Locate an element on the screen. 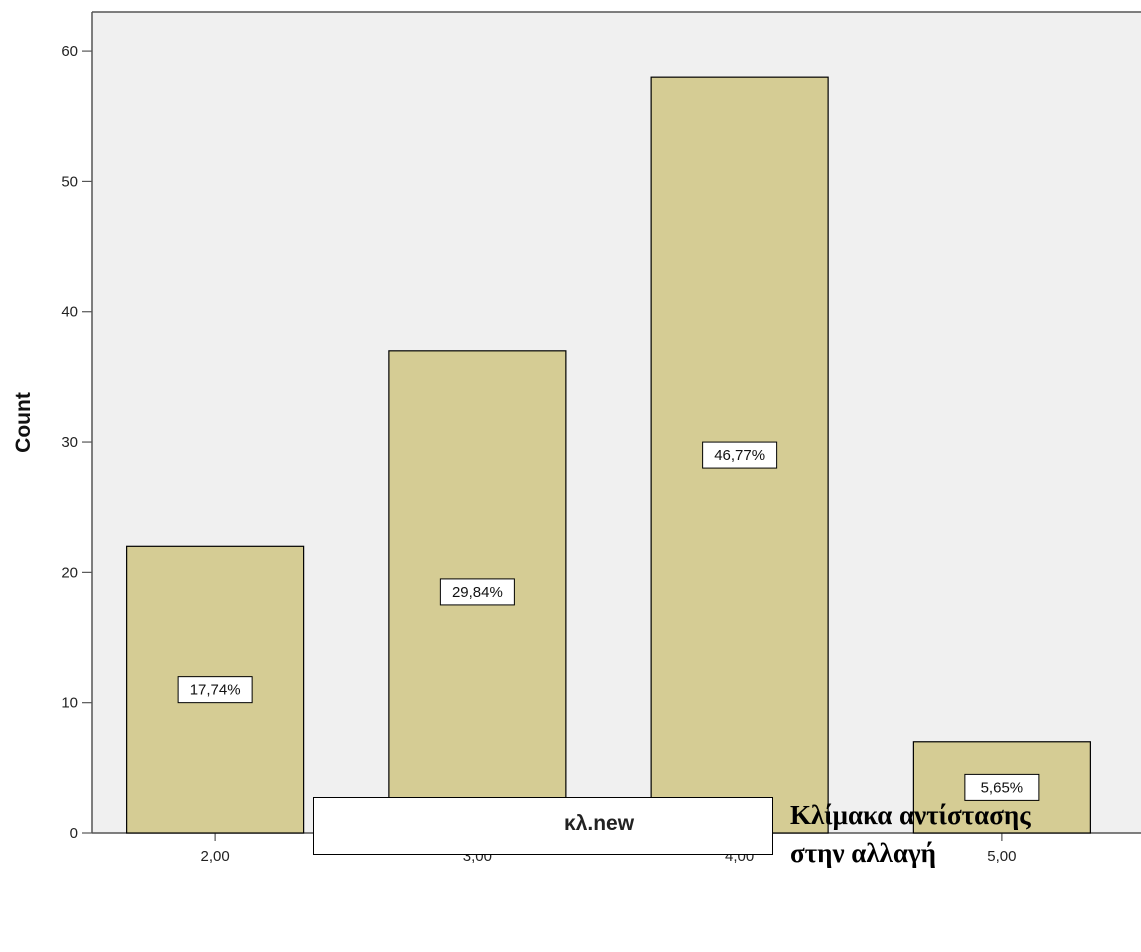  data-label: 5,65% is located at coordinates (1002, 787).